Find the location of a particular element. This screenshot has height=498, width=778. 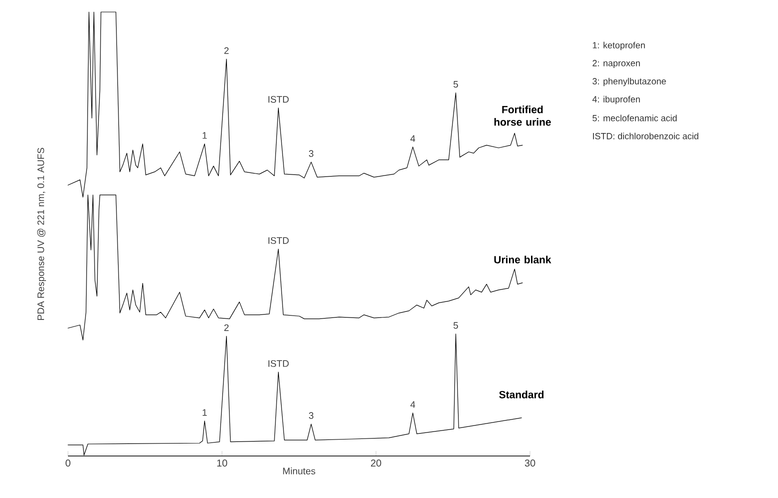

text: 1: ketoprofen is located at coordinates (618, 46).